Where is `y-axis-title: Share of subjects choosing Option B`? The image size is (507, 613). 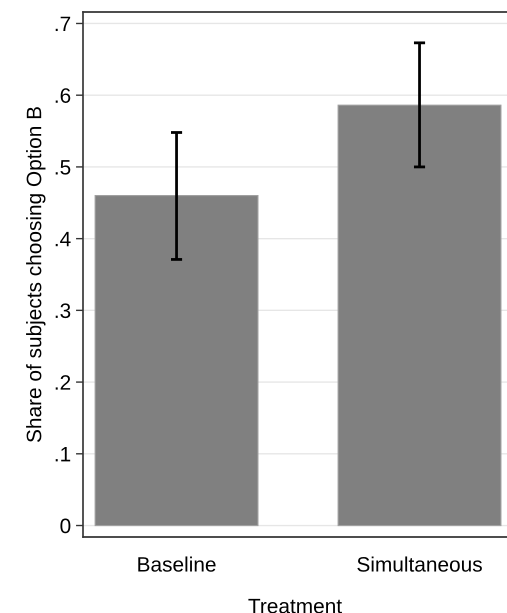 y-axis-title: Share of subjects choosing Option B is located at coordinates (36, 274).